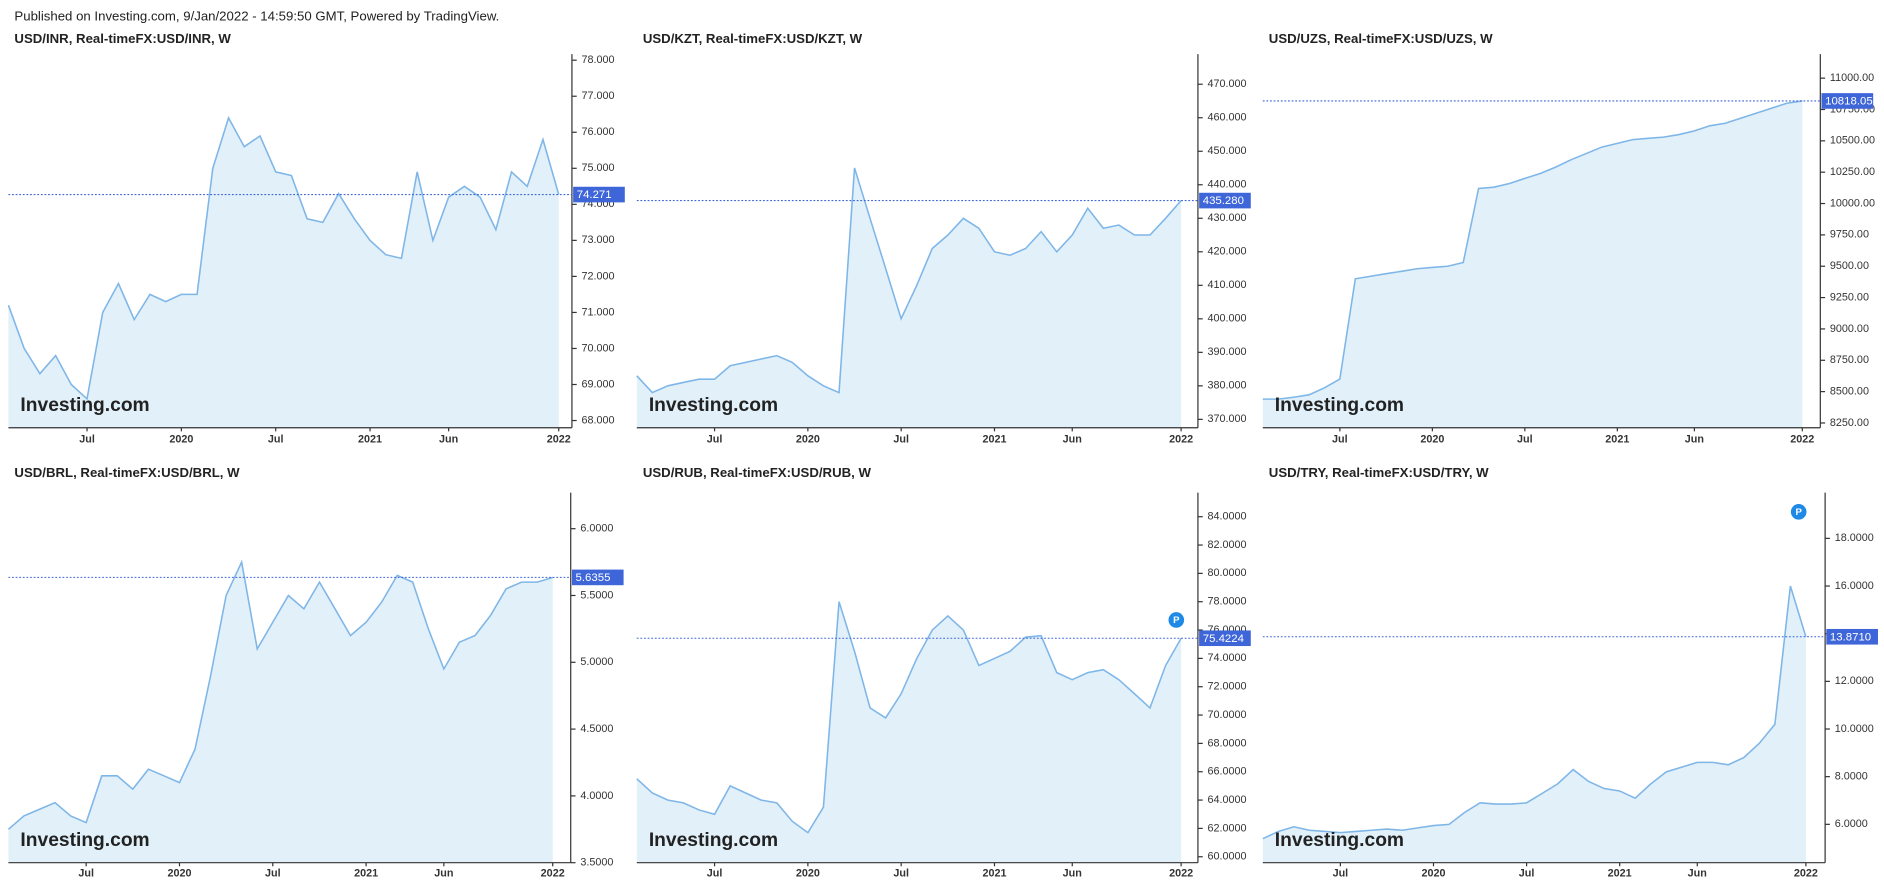  Describe the element at coordinates (1227, 151) in the screenshot. I see `y-tick-label: 450.000` at that location.